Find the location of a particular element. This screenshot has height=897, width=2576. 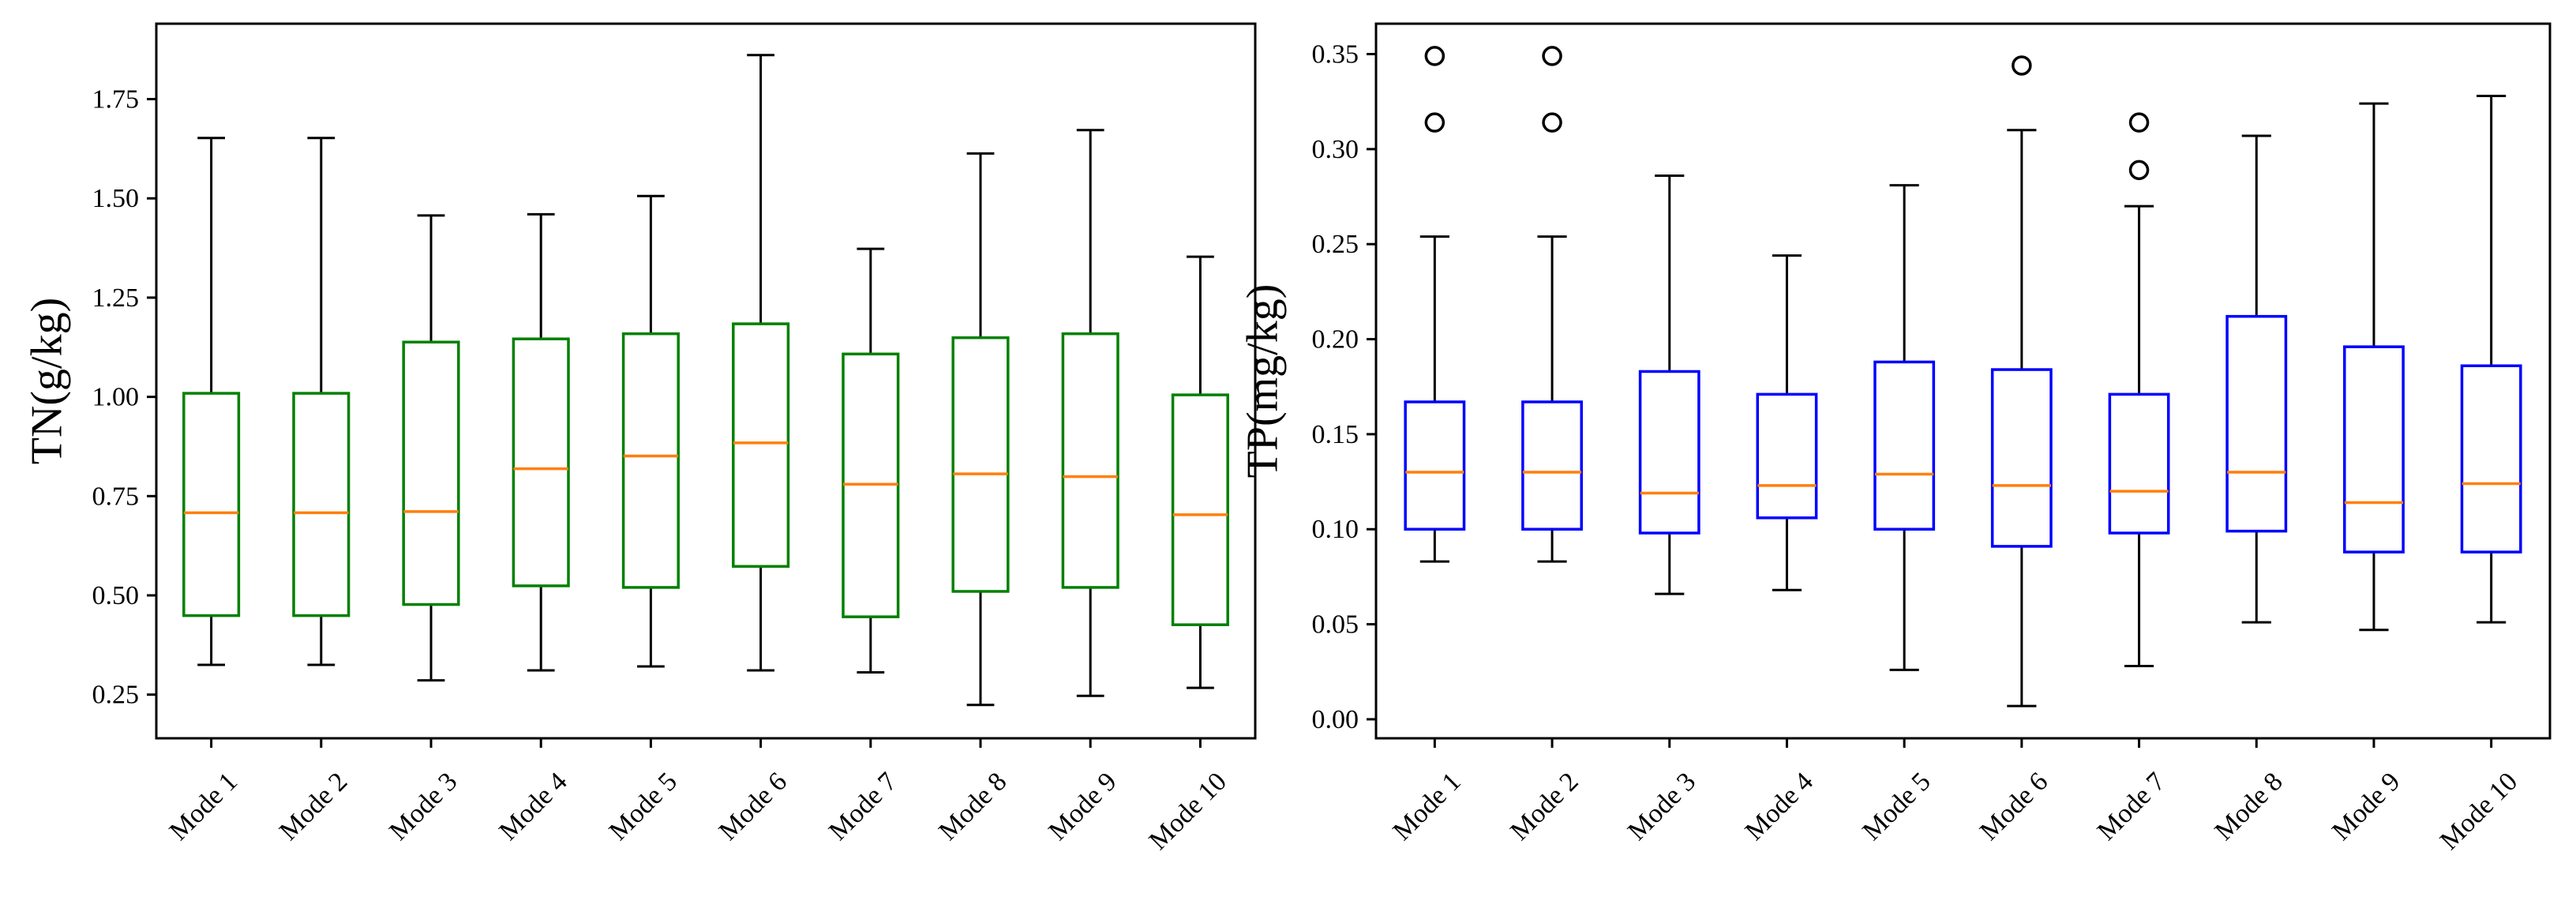

y-tick-label: 0.10 is located at coordinates (1335, 529).